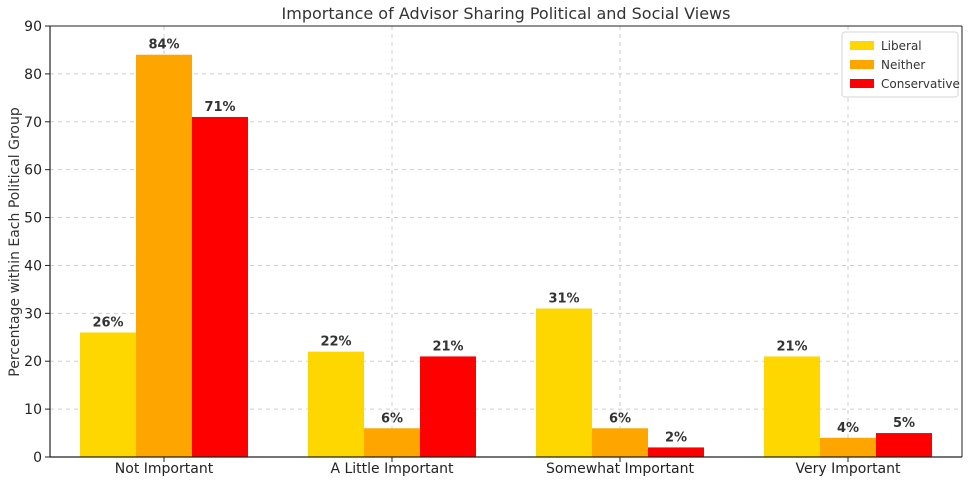 The image size is (974, 483). I want to click on x-tick-label: Not Important, so click(164, 469).